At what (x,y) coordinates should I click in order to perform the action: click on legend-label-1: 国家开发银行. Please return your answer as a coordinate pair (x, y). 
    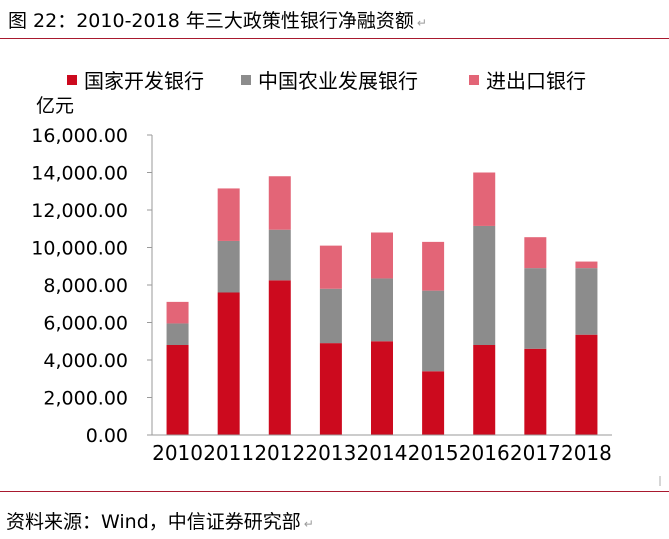
    Looking at the image, I should click on (144, 81).